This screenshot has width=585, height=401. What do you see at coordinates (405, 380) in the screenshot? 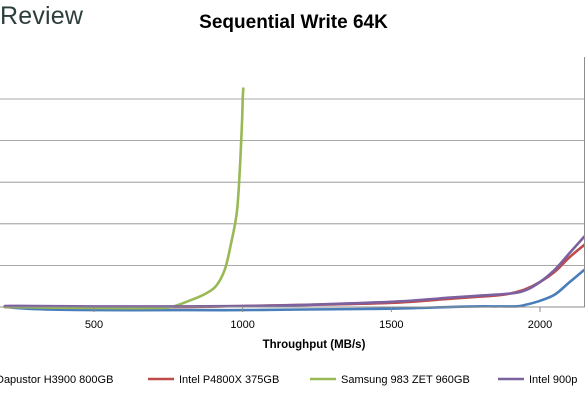
I see `legend-label: Samsung 983 ZET 960GB` at bounding box center [405, 380].